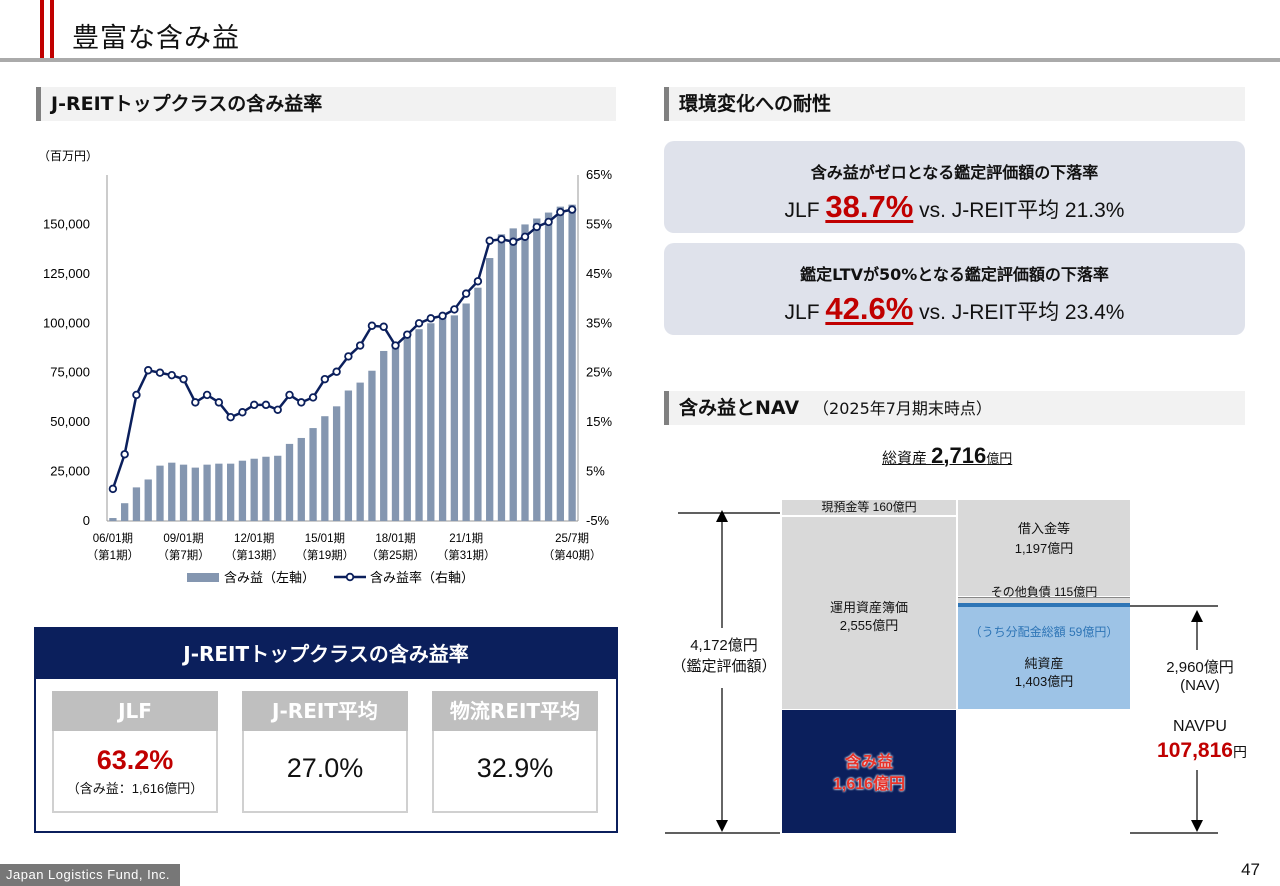 The height and width of the screenshot is (886, 1280). I want to click on loans-label: 借入金等, so click(1043, 528).